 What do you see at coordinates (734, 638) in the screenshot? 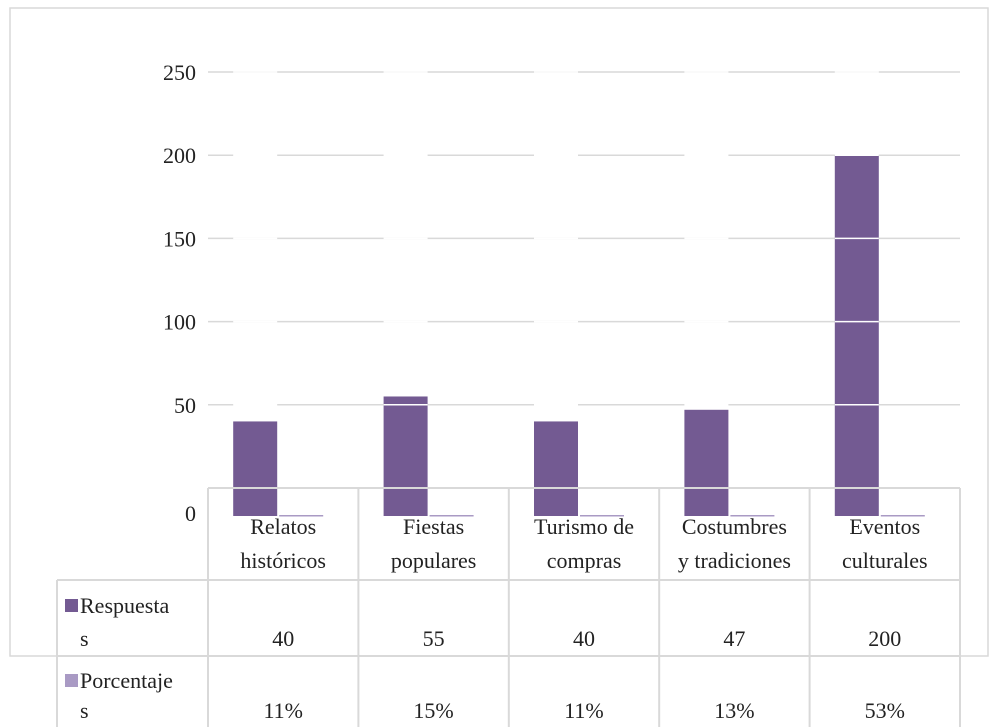
I see `table-value: 47` at bounding box center [734, 638].